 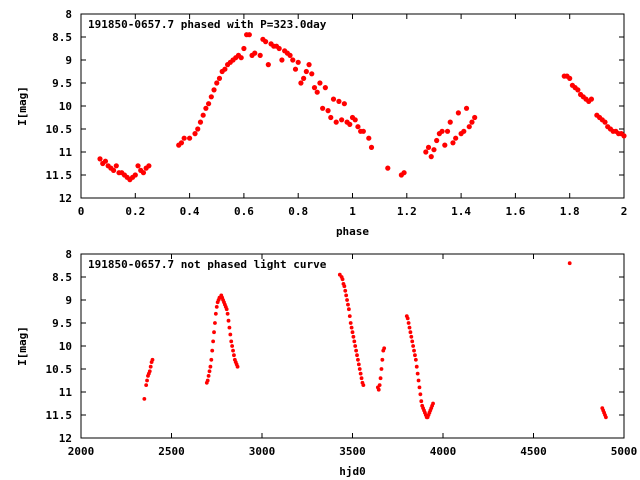 What do you see at coordinates (624, 211) in the screenshot?
I see `x-tick-label: 2` at bounding box center [624, 211].